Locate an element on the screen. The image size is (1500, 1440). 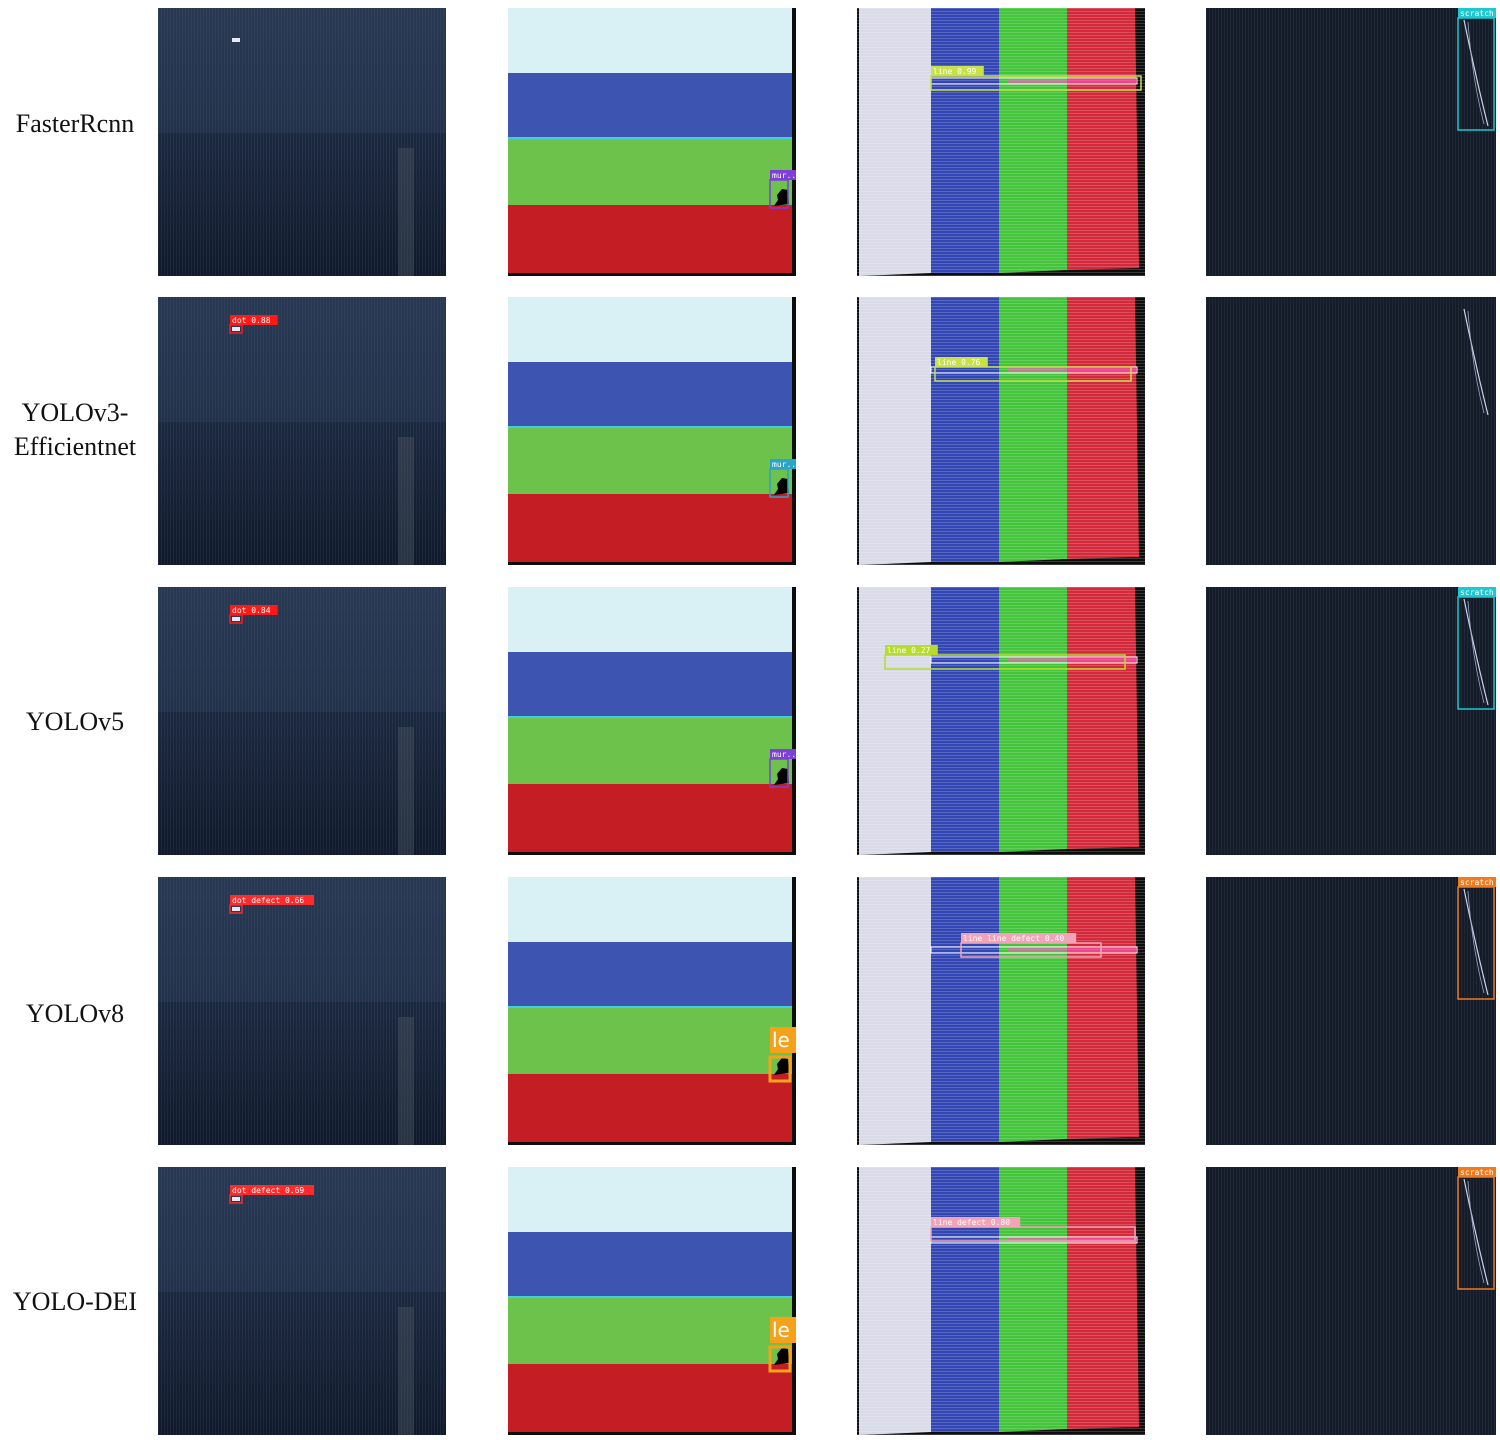
line-defect-panel: line 0.27 is located at coordinates (1001, 721).